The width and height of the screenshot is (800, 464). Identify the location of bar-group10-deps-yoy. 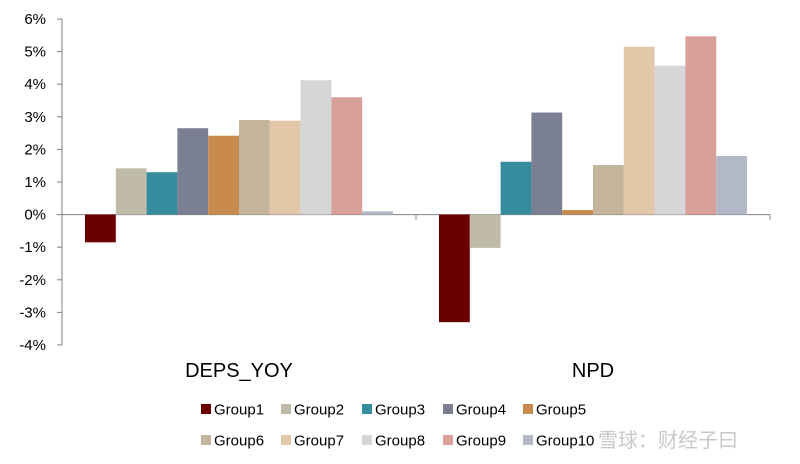
(377, 213).